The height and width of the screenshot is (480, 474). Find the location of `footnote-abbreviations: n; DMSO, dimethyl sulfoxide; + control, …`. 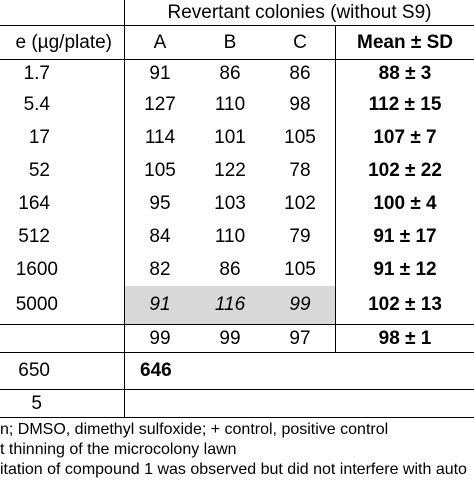

footnote-abbreviations: n; DMSO, dimethyl sulfoxide; + control, … is located at coordinates (194, 429).